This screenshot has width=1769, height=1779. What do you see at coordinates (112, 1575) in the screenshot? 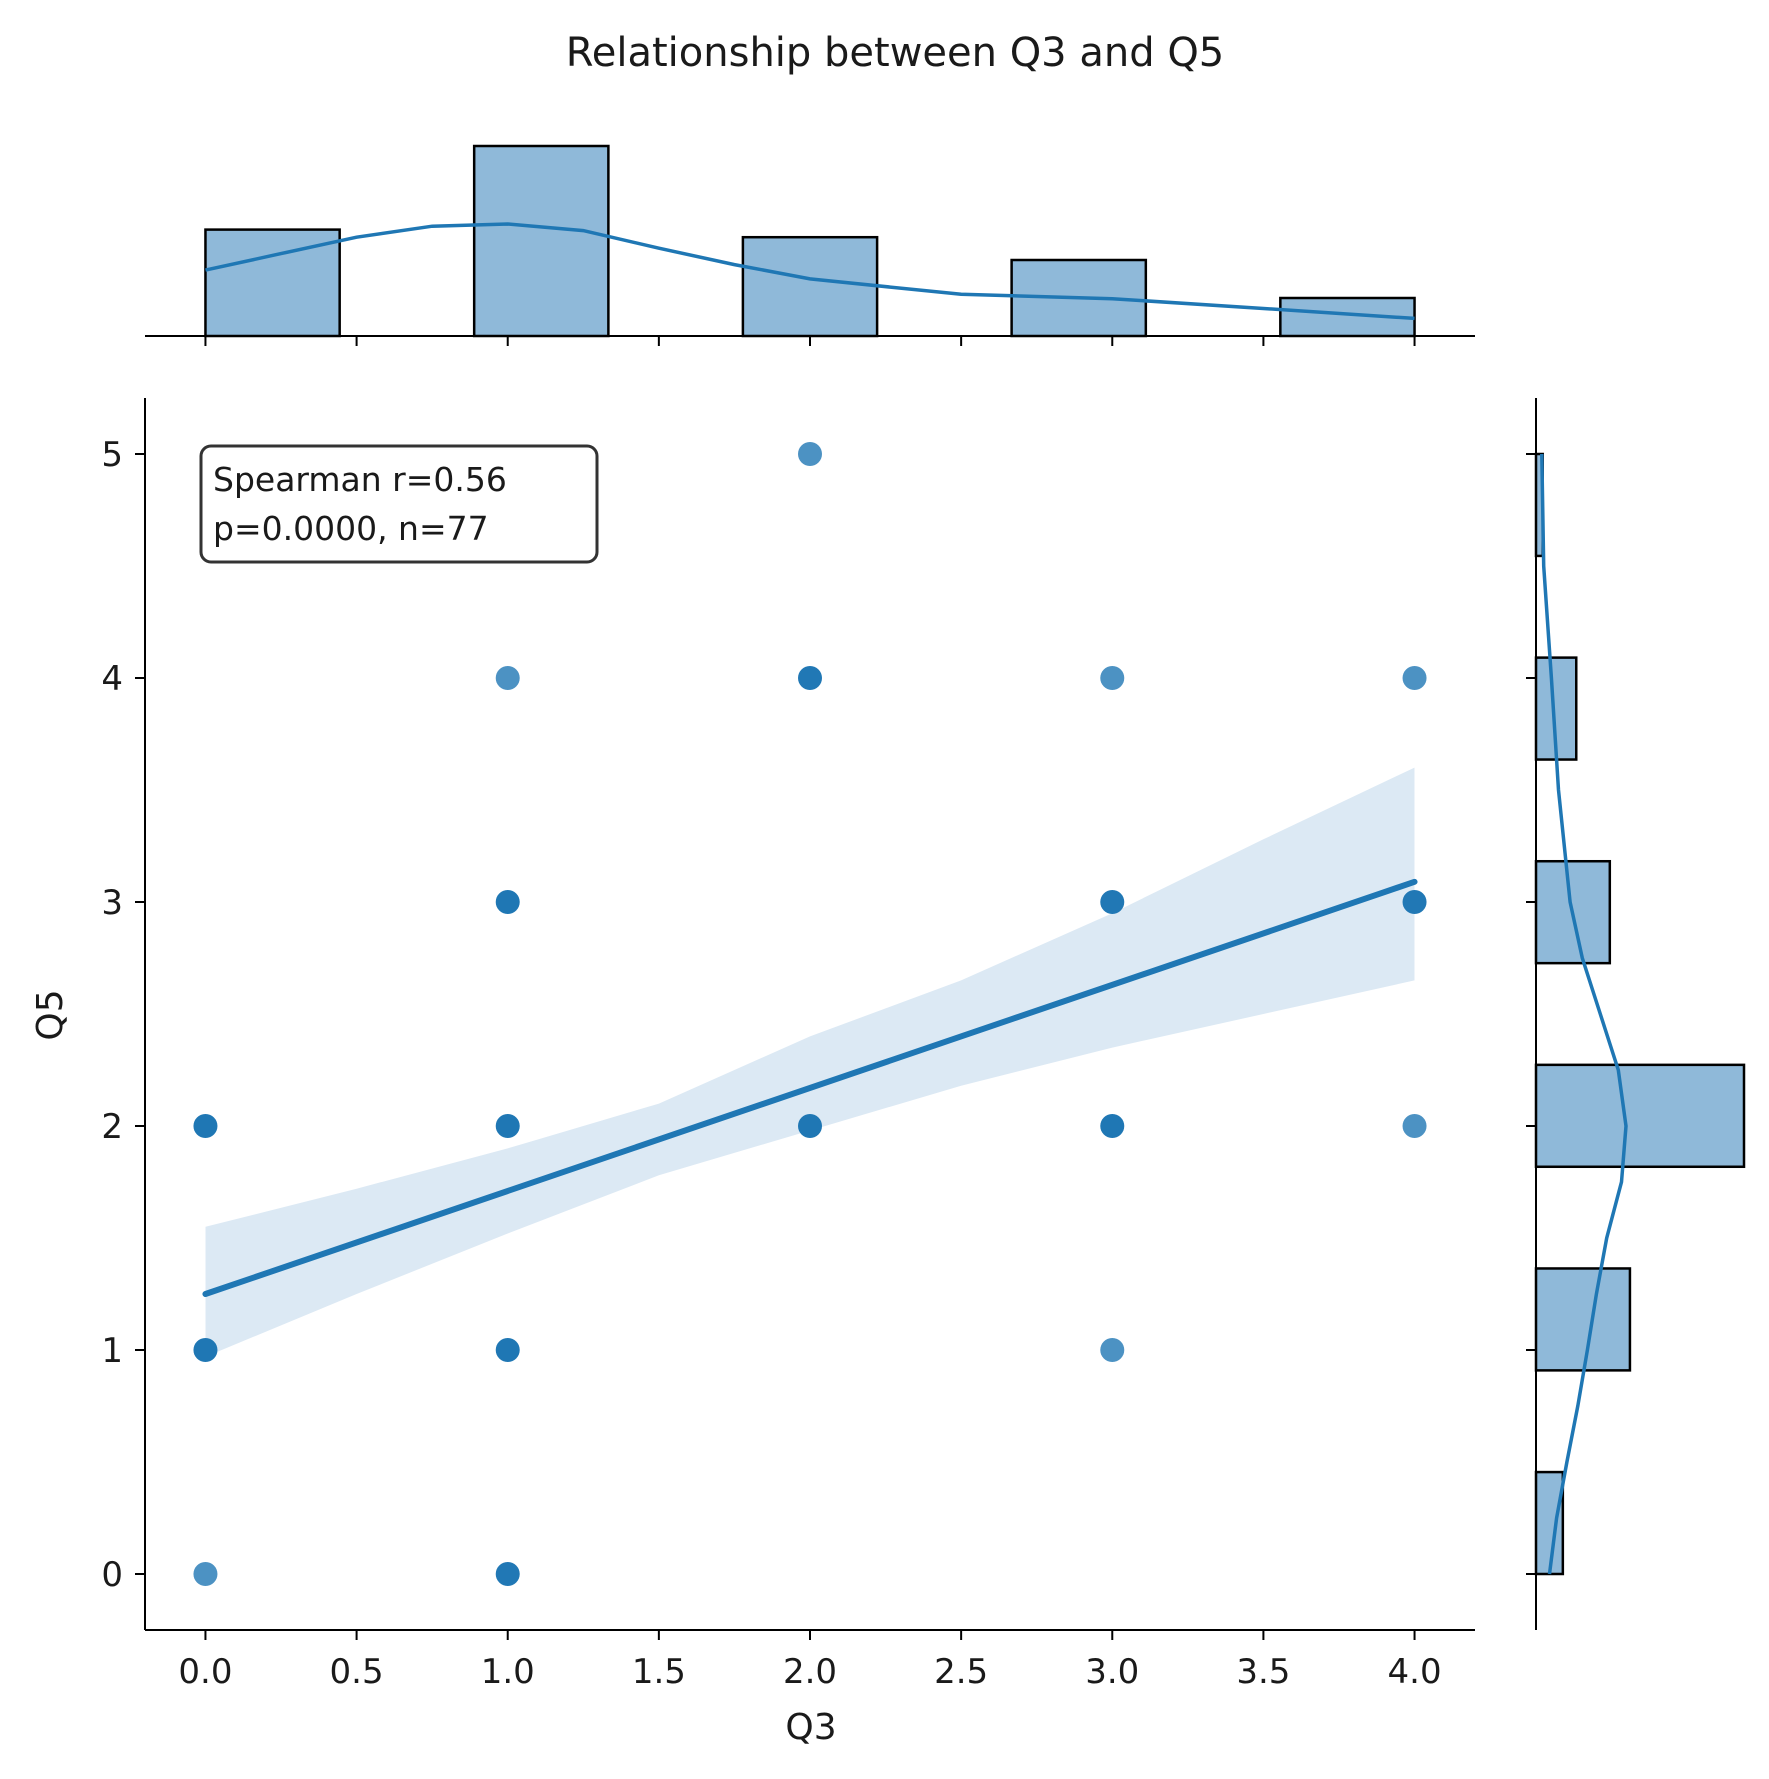
I see `y-tick-label: 0` at bounding box center [112, 1575].